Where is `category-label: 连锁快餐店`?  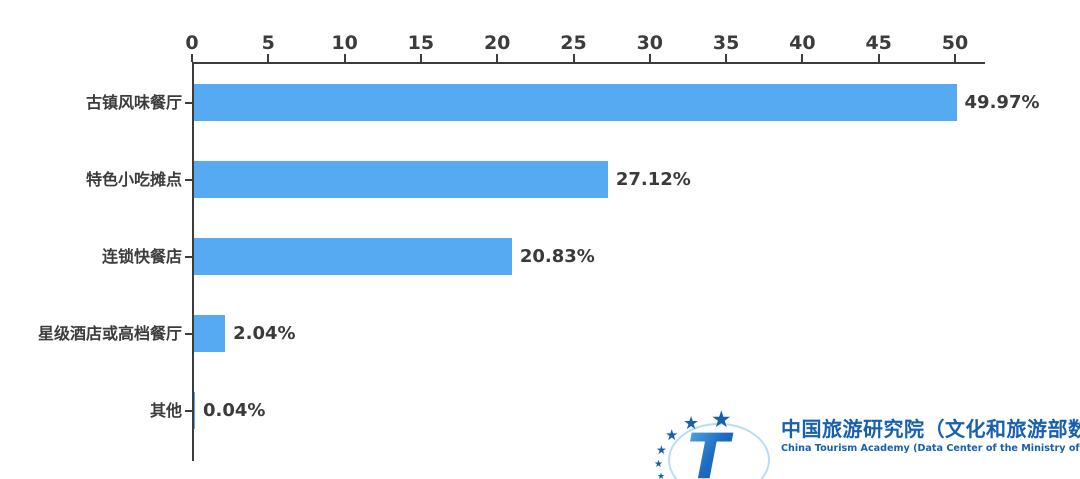
category-label: 连锁快餐店 is located at coordinates (141, 256).